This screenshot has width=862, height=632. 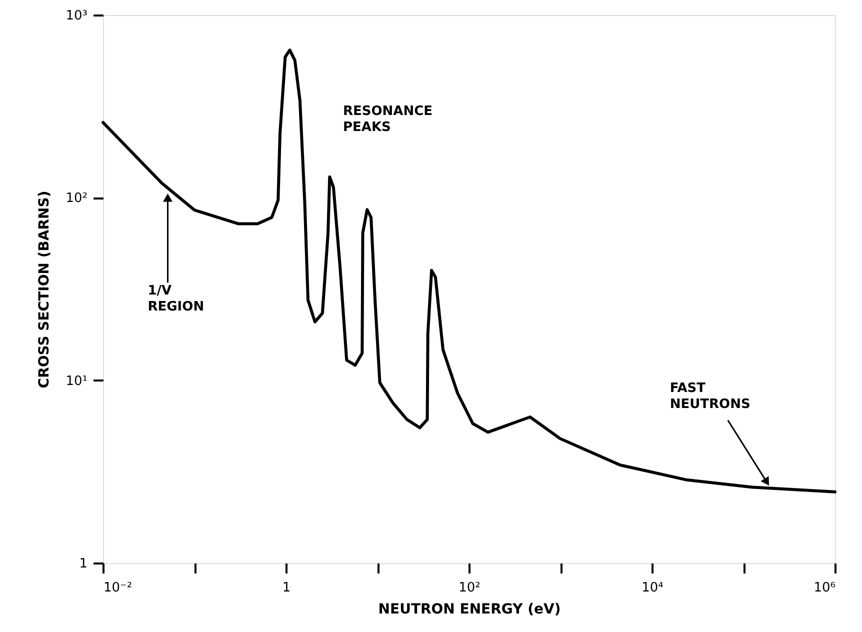 What do you see at coordinates (176, 299) in the screenshot?
I see `annotation: 1/V REGION` at bounding box center [176, 299].